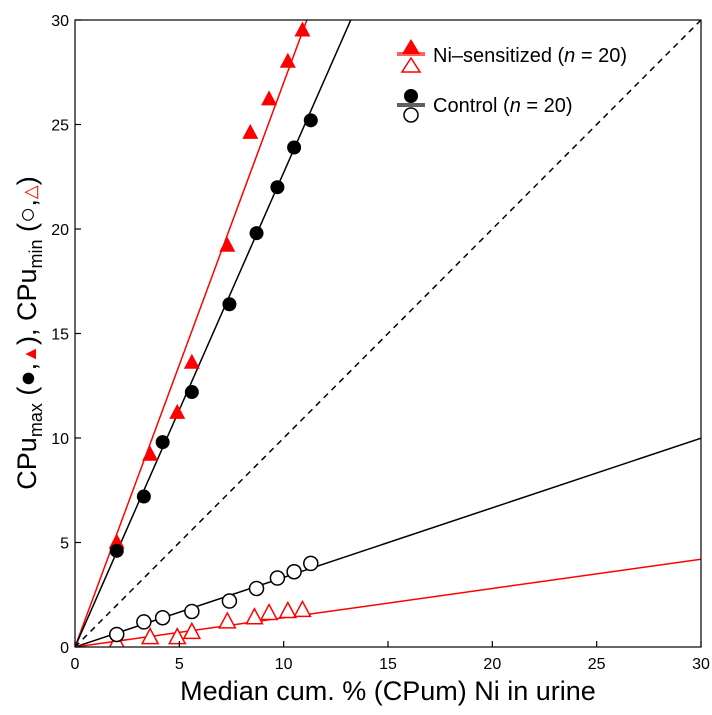 Image resolution: width=712 pixels, height=715 pixels. What do you see at coordinates (27, 367) in the screenshot?
I see `y-title-comma: ,` at bounding box center [27, 367].